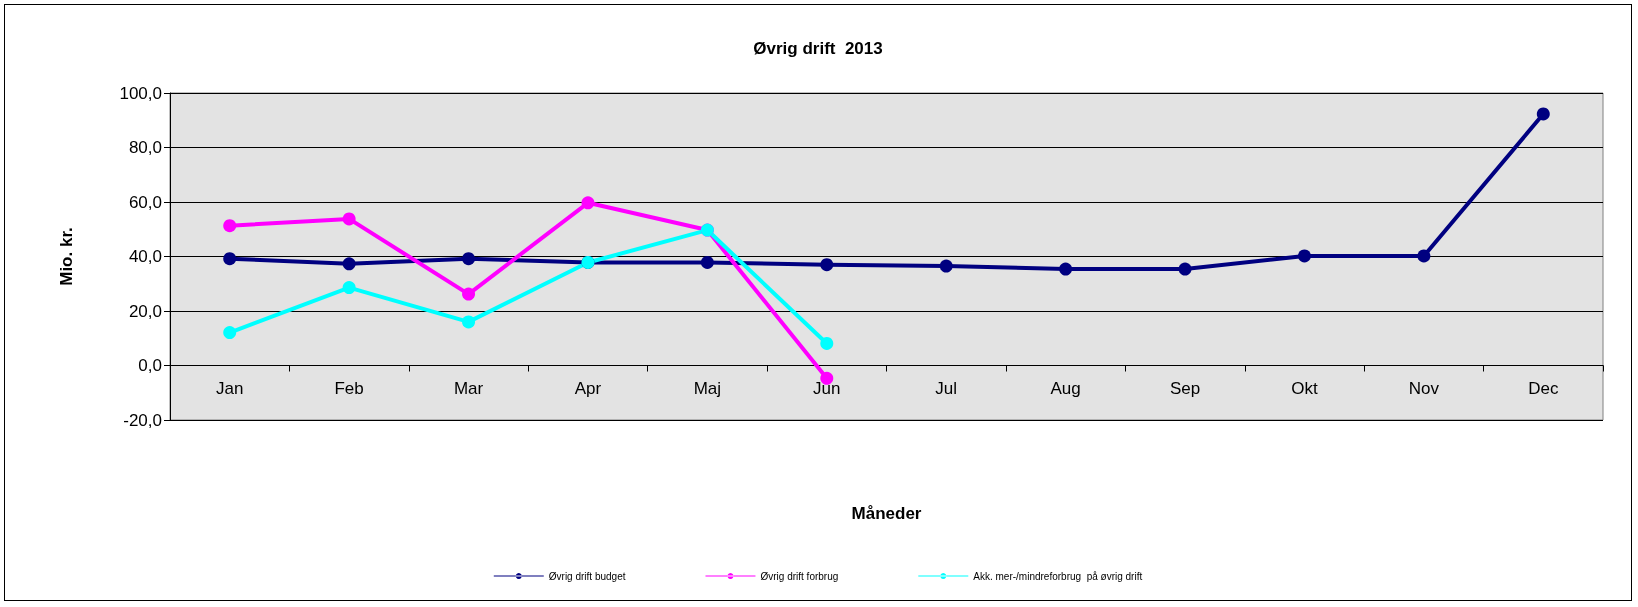 The width and height of the screenshot is (1638, 607). Describe the element at coordinates (886, 513) in the screenshot. I see `x-axis-title: Måneder` at that location.